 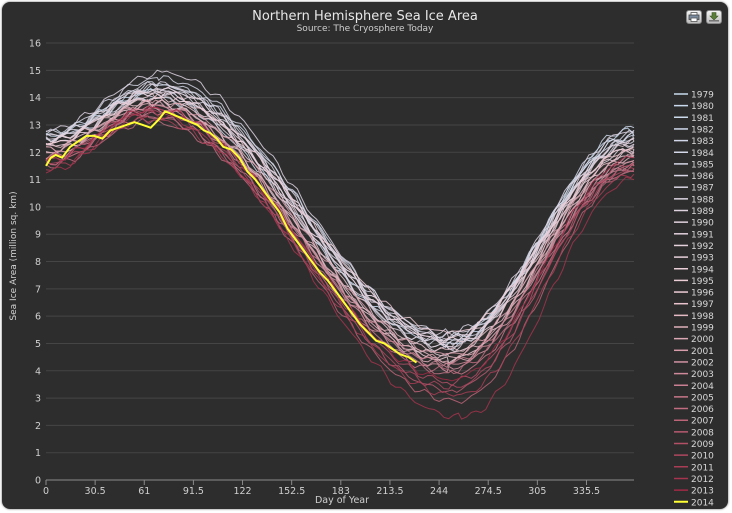 What do you see at coordinates (702, 305) in the screenshot?
I see `legend-label: 1997` at bounding box center [702, 305].